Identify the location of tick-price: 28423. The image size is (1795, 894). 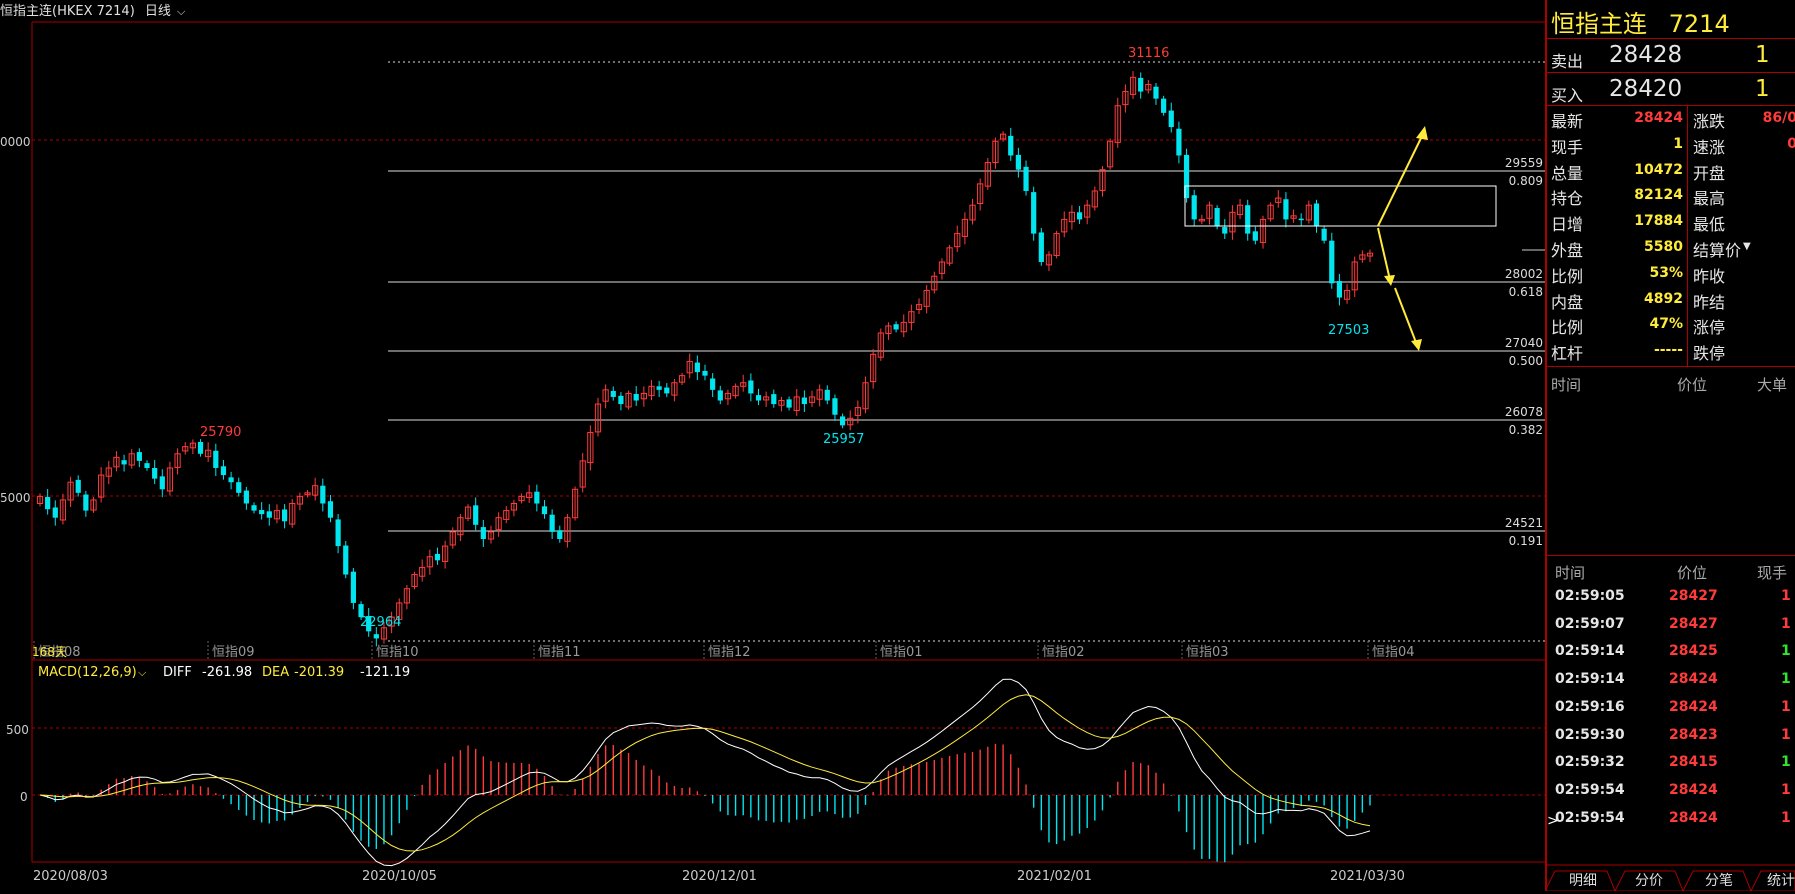
(1693, 734).